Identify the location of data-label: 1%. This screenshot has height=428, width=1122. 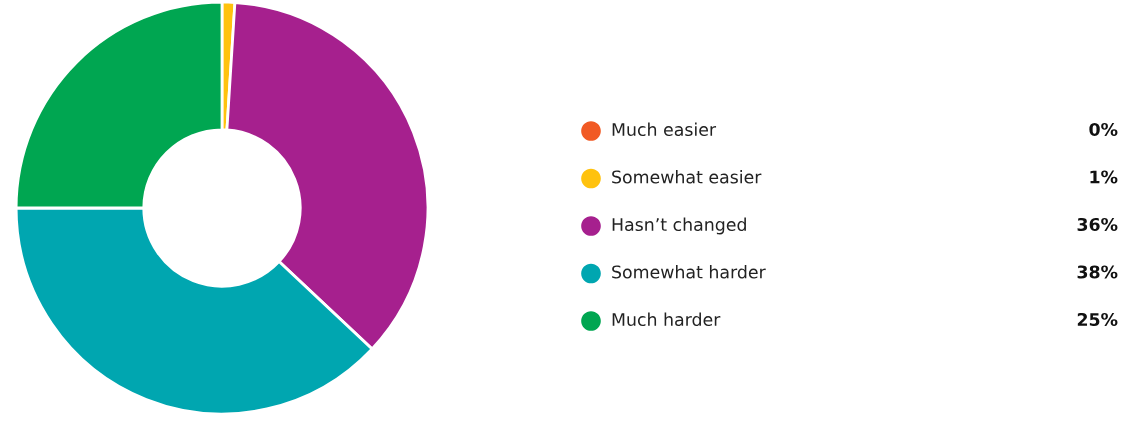
(1104, 177).